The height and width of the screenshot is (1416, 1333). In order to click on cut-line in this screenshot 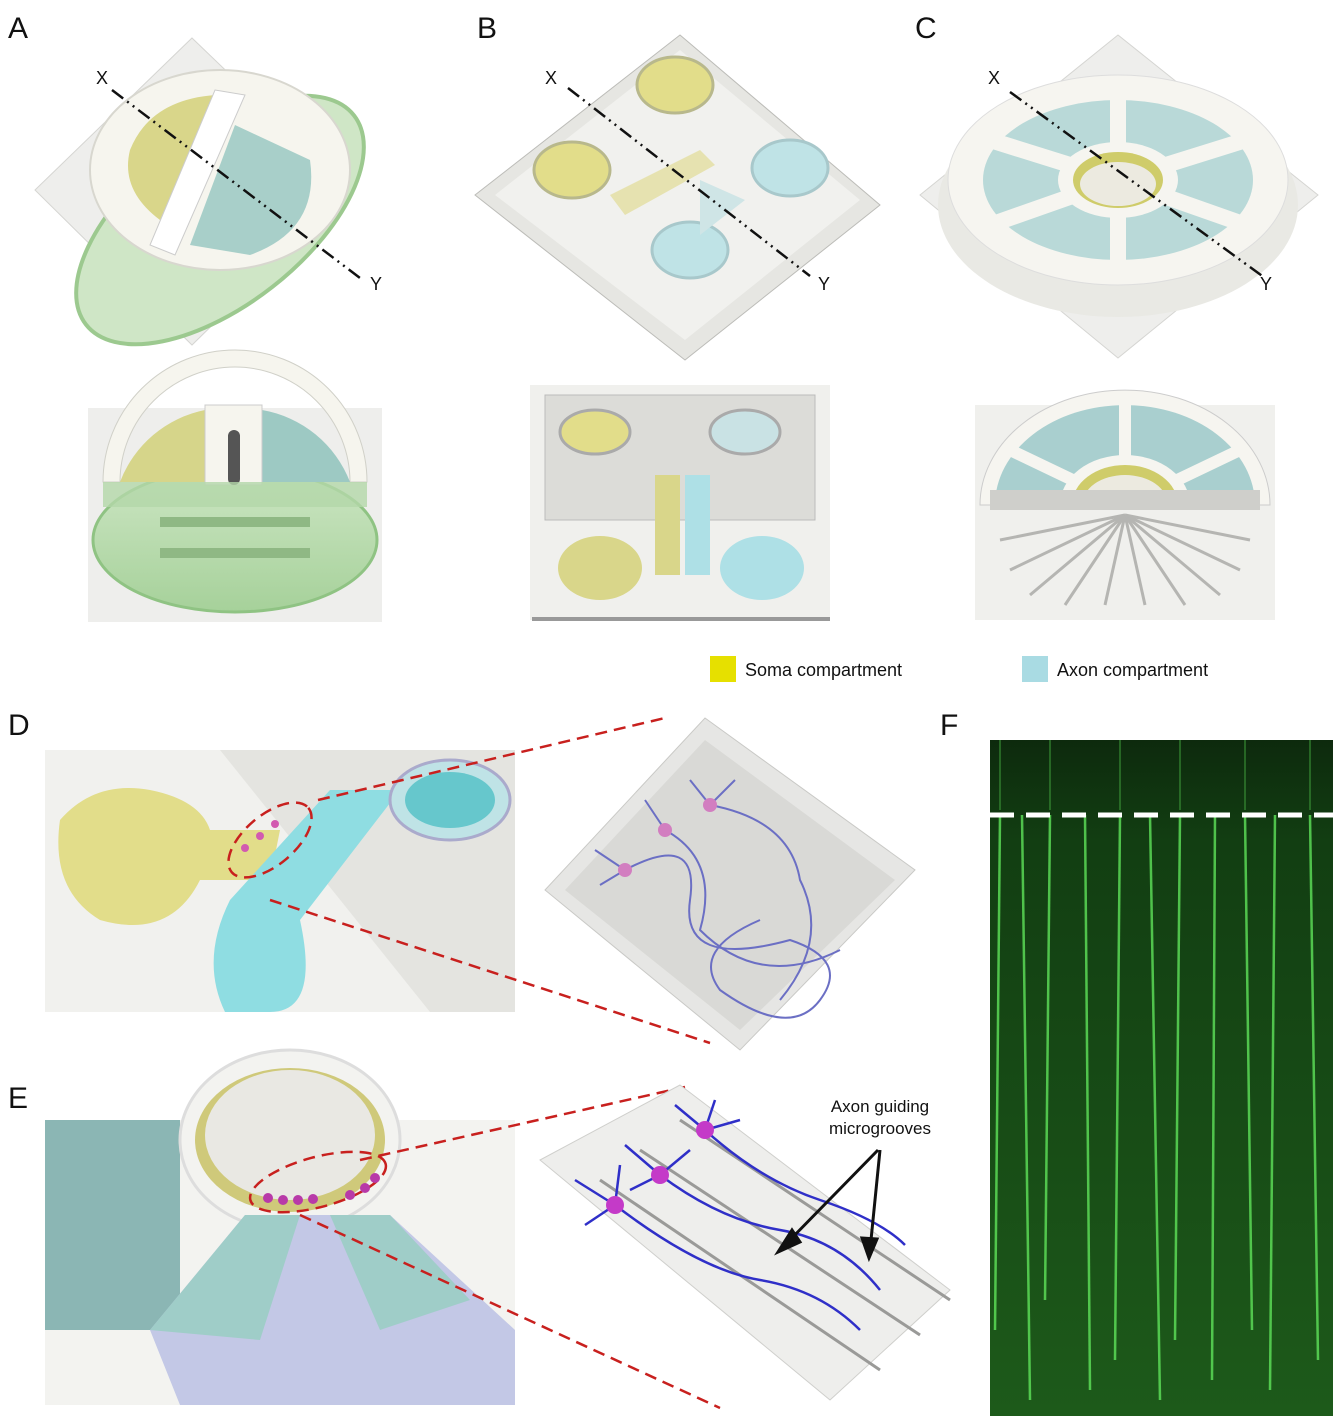, I will do `click(1137, 185)`.